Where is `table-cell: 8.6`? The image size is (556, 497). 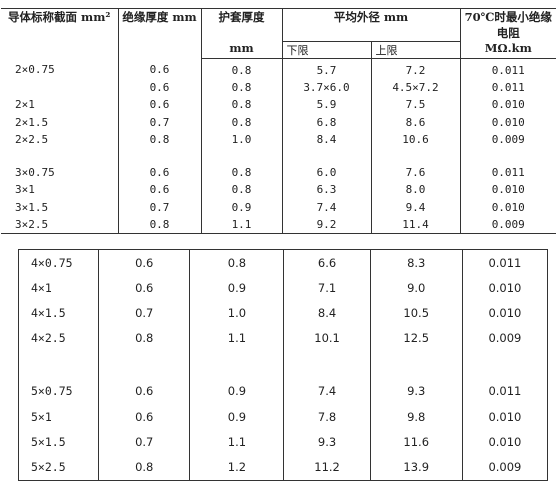
table-cell: 8.6 is located at coordinates (416, 122).